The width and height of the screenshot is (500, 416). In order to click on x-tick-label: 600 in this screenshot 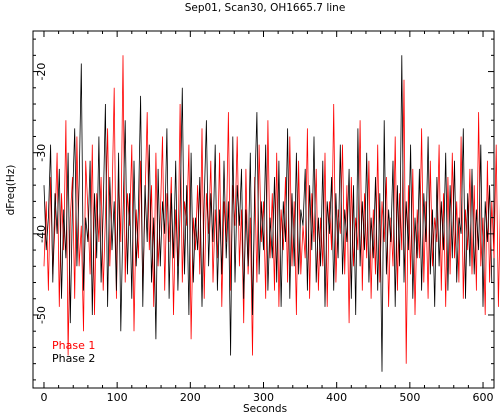, I will do `click(483, 397)`.